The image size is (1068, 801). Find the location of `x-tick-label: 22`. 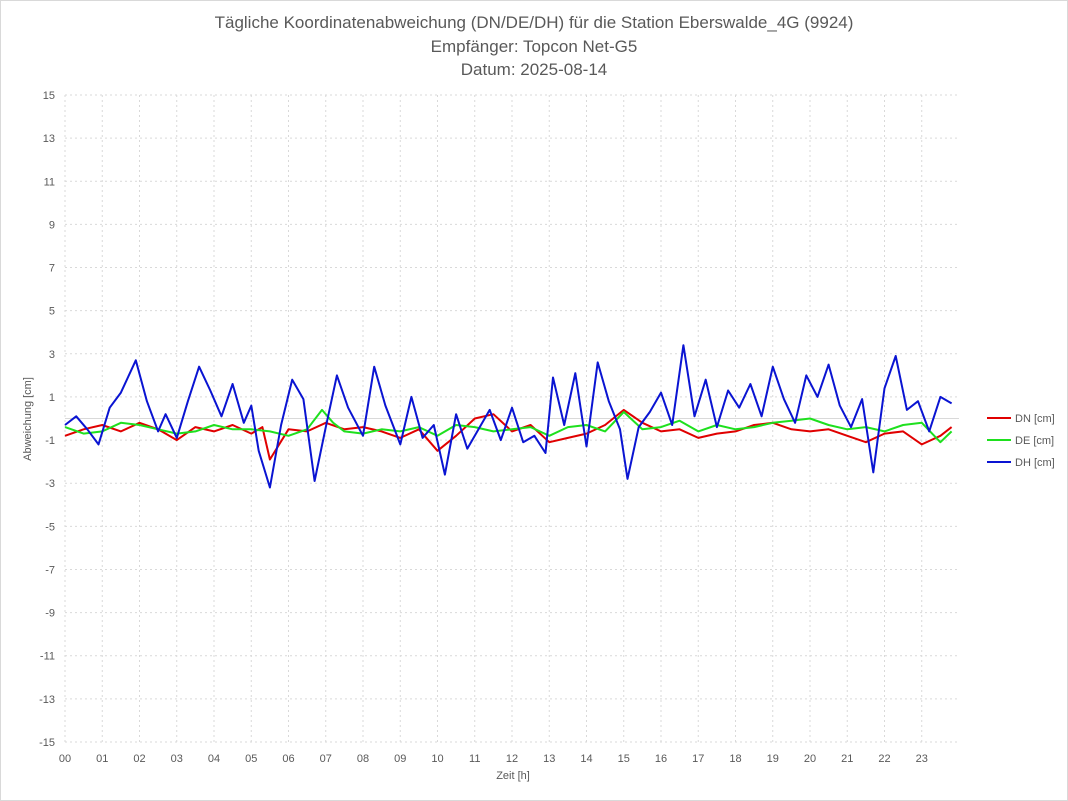

x-tick-label: 22 is located at coordinates (884, 759).